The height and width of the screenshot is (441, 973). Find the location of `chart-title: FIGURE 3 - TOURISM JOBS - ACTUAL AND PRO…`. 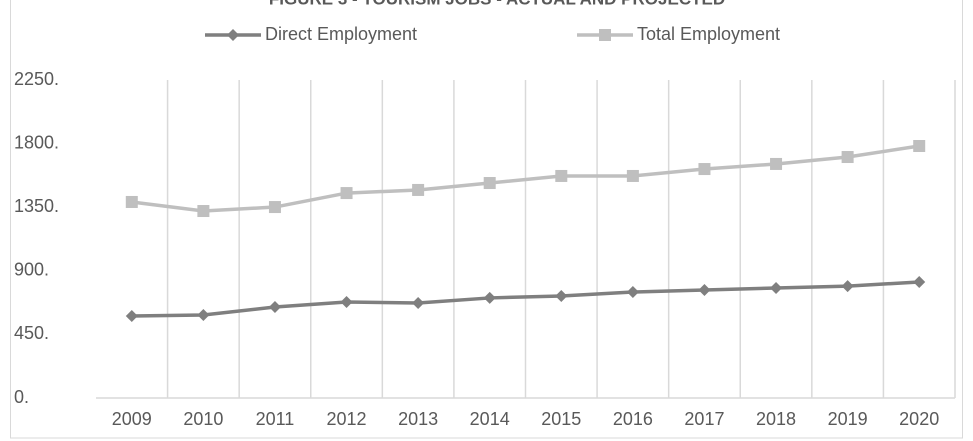

chart-title: FIGURE 3 - TOURISM JOBS - ACTUAL AND PRO… is located at coordinates (497, 4).